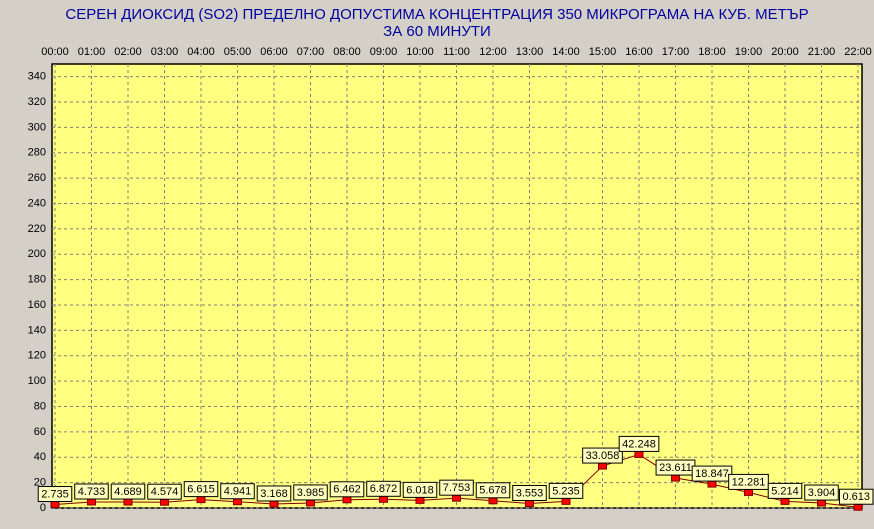  Describe the element at coordinates (37, 305) in the screenshot. I see `y-tick-label: 160` at that location.